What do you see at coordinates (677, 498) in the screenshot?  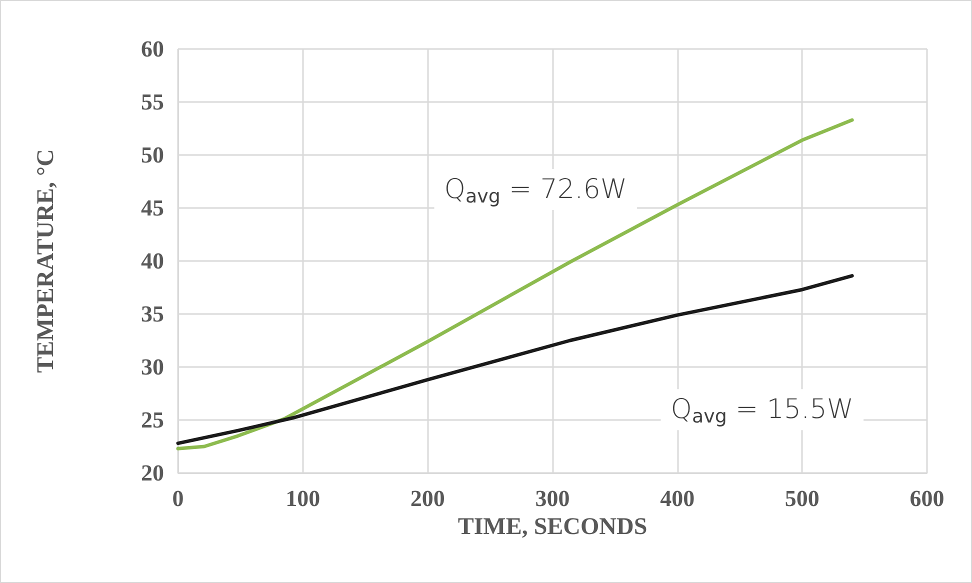 I see `x-tick-label: 400` at bounding box center [677, 498].